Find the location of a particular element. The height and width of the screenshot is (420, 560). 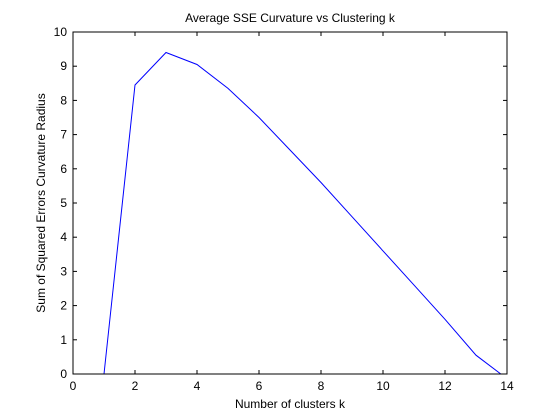

y-tick-label: 8 is located at coordinates (63, 100).